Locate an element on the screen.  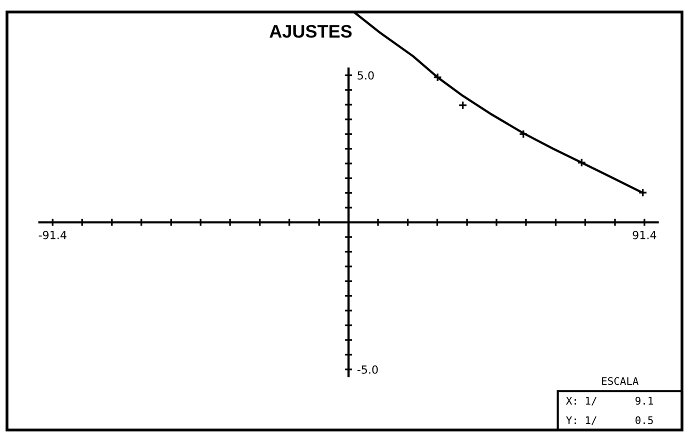
x-tick-label: 91.4 is located at coordinates (644, 235).